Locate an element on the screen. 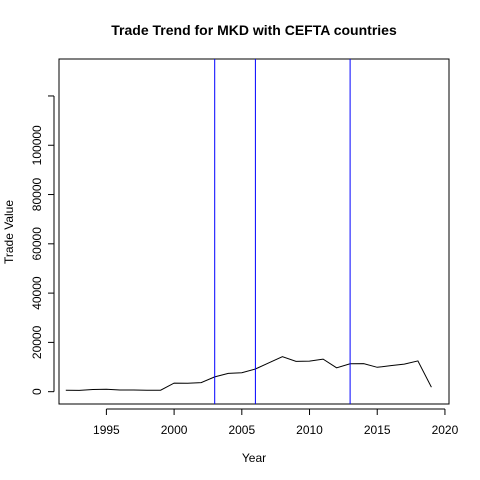  y-tick-label-60000: 60000 is located at coordinates (37, 244).